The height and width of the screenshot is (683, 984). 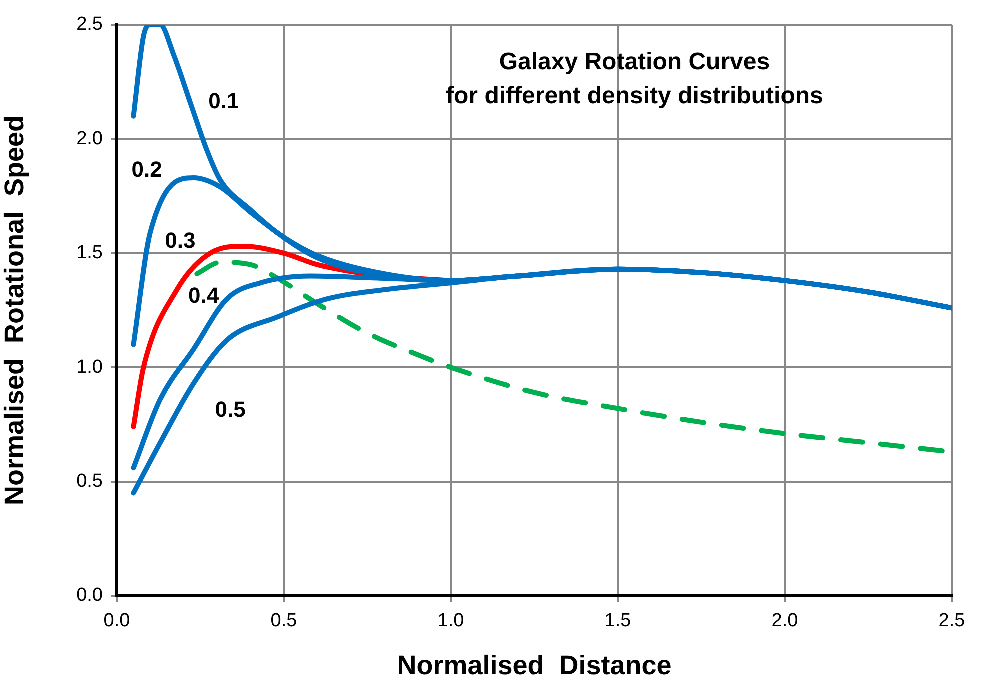 What do you see at coordinates (785, 621) in the screenshot?
I see `x-tick-label: 2.0` at bounding box center [785, 621].